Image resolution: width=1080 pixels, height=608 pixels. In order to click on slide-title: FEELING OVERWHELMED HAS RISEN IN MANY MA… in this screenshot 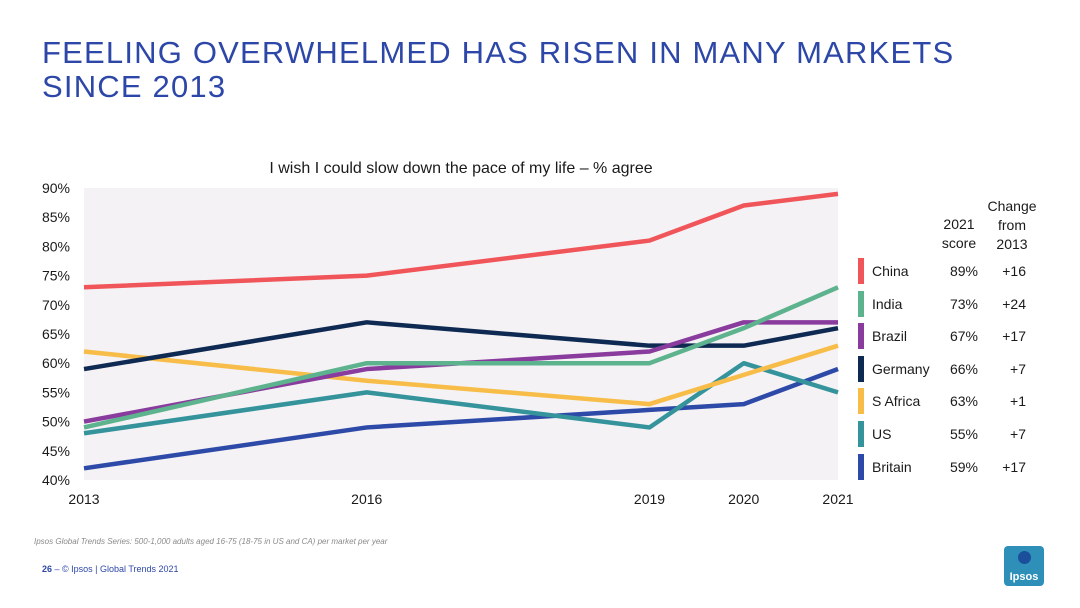, I will do `click(532, 70)`.